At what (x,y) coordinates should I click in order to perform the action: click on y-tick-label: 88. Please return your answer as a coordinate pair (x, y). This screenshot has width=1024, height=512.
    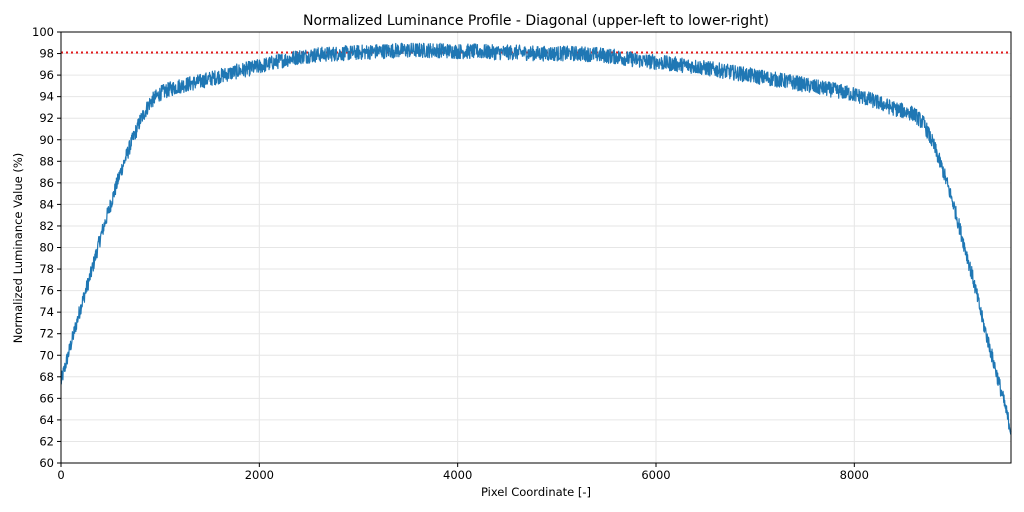
    Looking at the image, I should click on (46, 161).